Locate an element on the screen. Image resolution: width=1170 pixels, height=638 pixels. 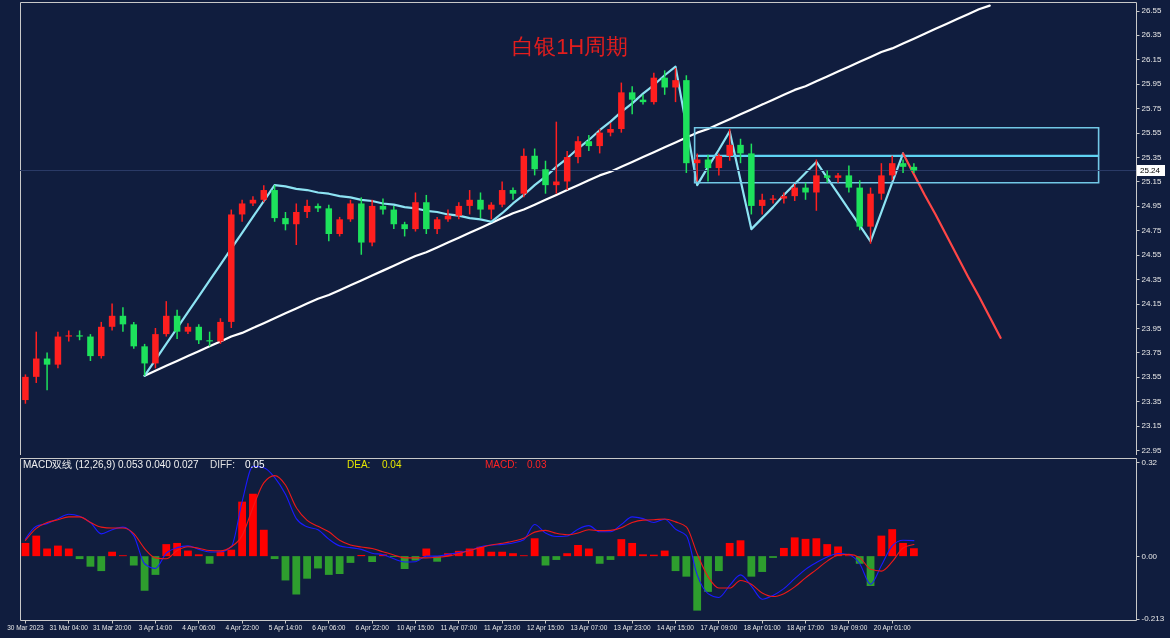
y-tick-label: 24.55 is located at coordinates (1152, 255).